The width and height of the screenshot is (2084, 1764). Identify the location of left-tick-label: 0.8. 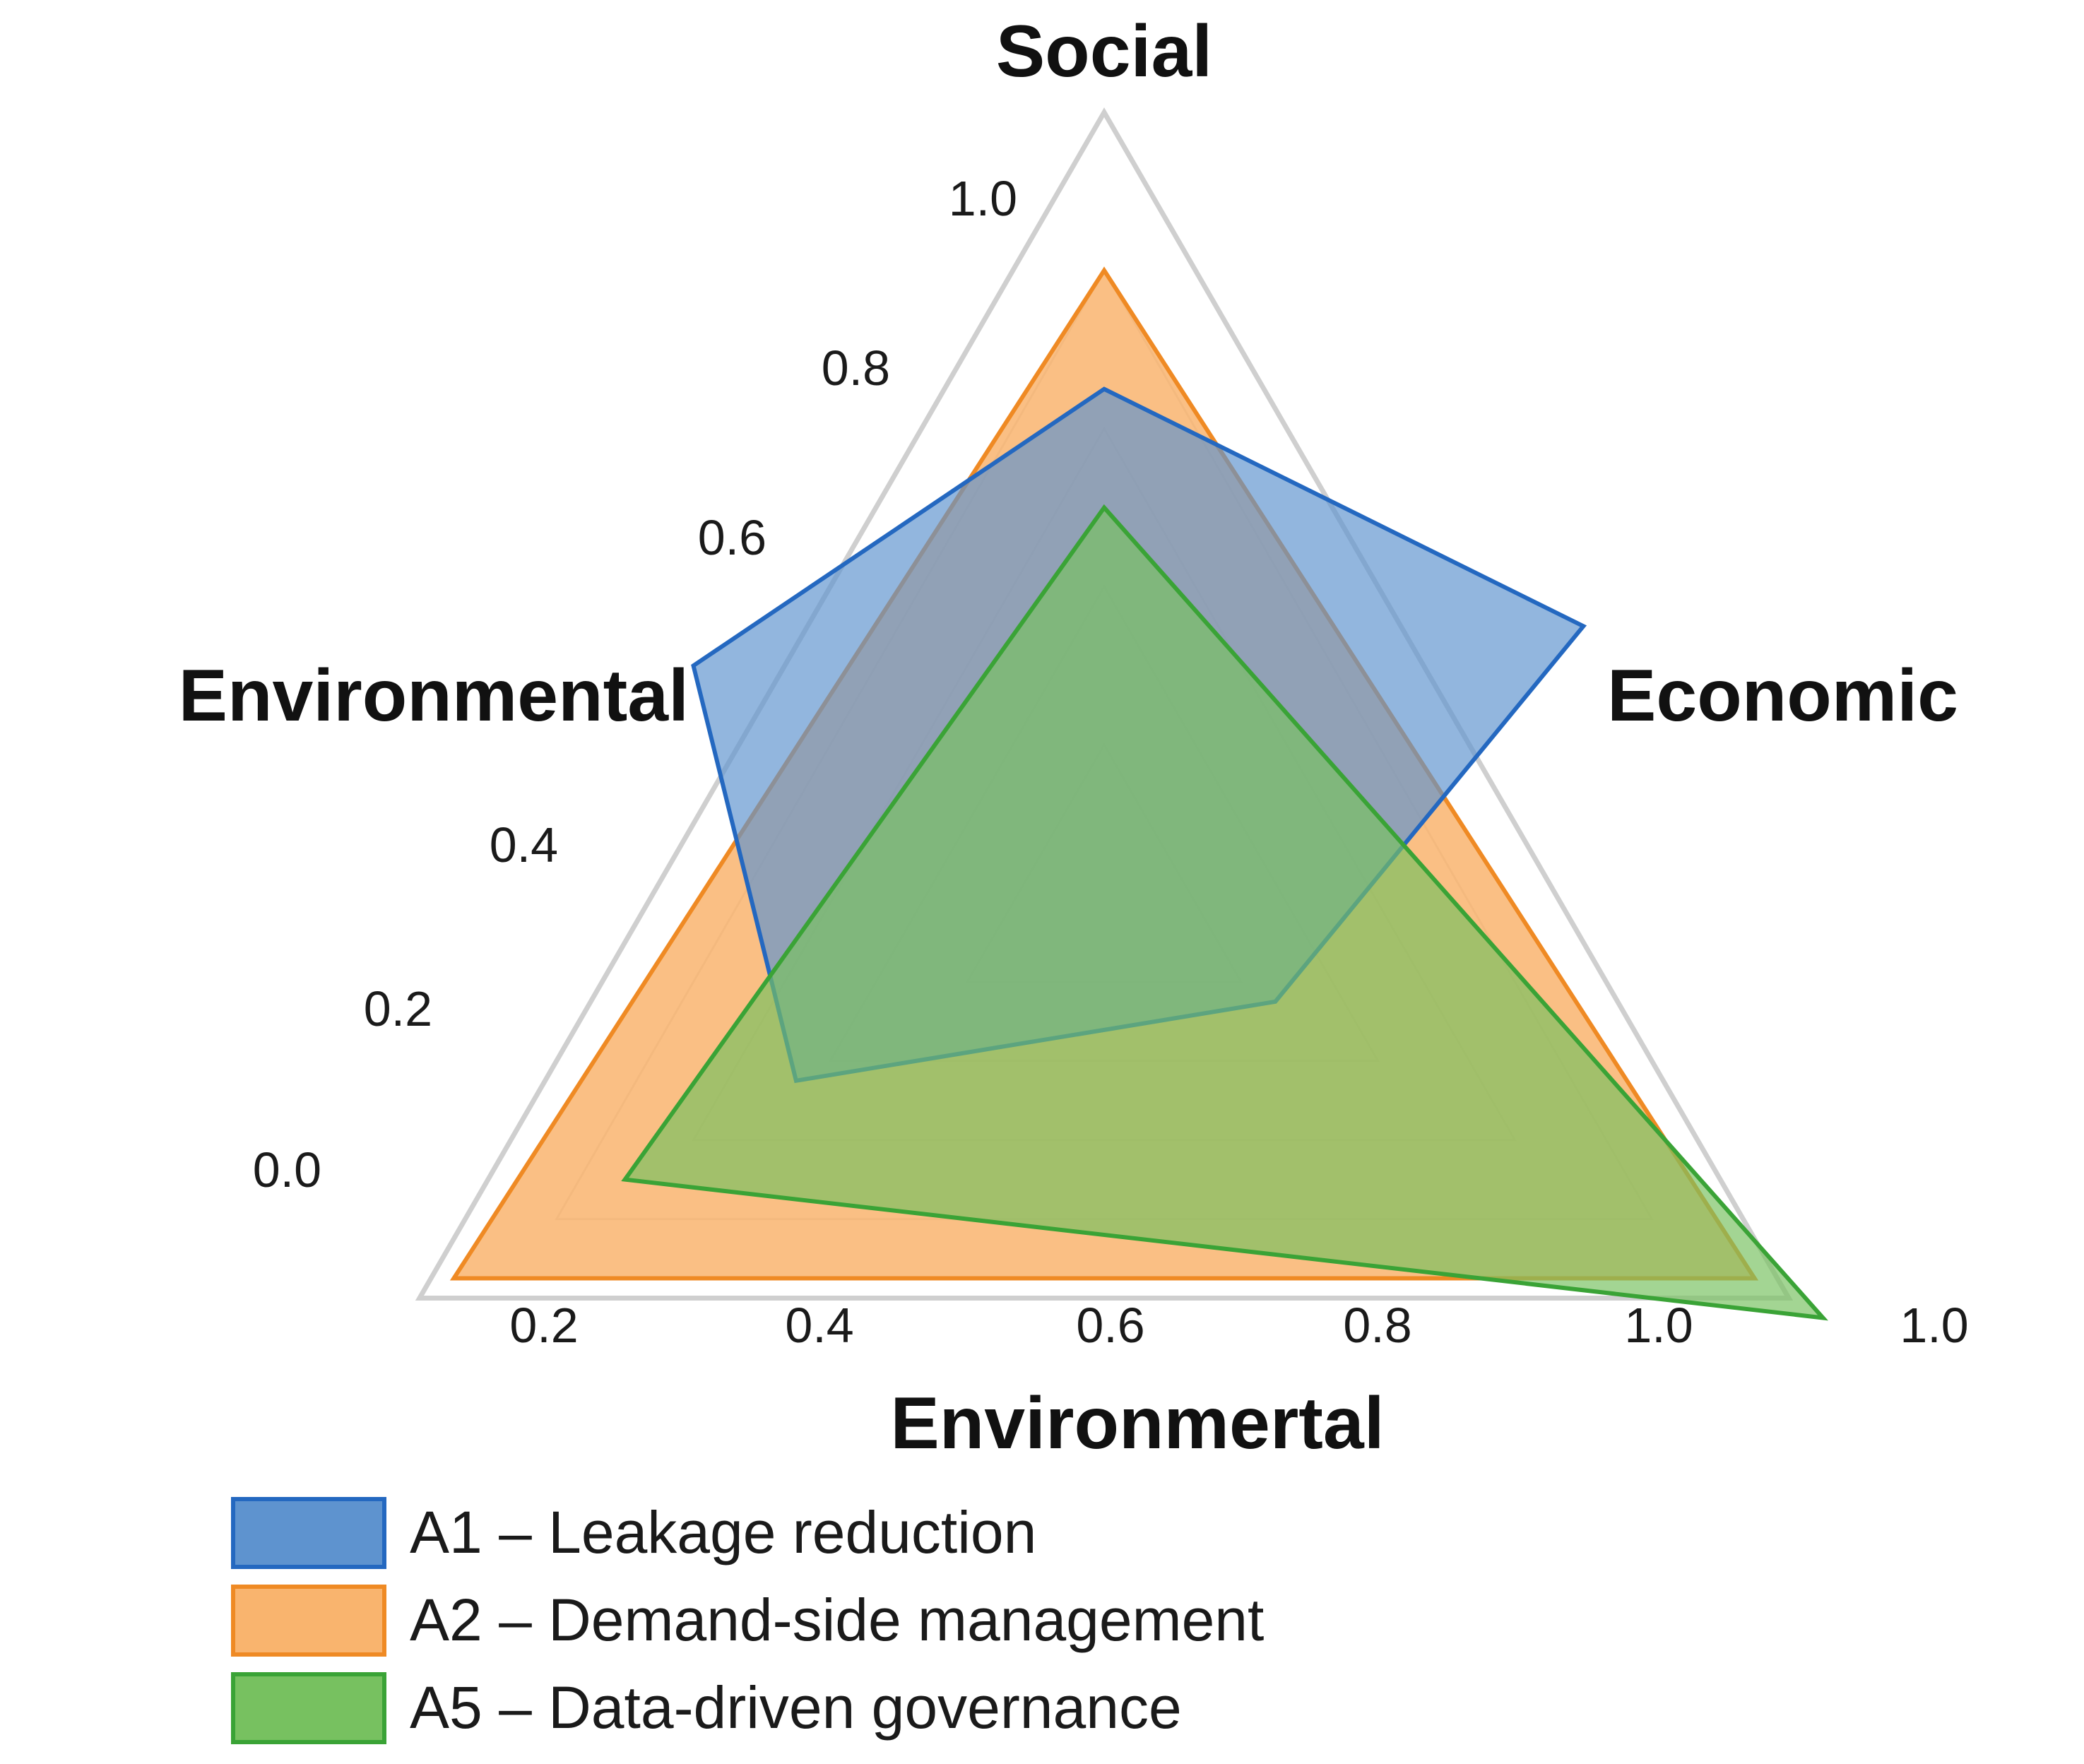
(856, 368).